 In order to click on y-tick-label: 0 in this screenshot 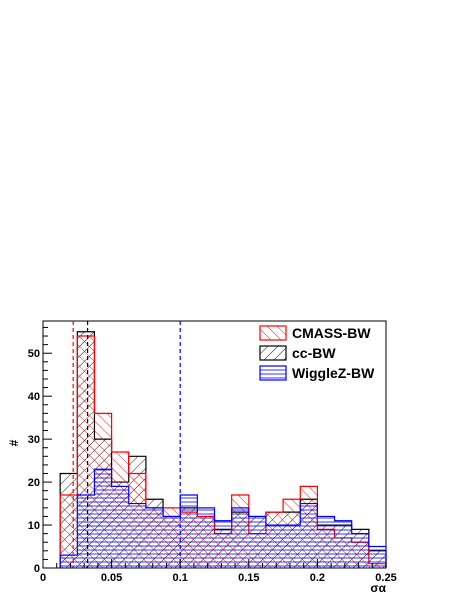, I will do `click(37, 569)`.